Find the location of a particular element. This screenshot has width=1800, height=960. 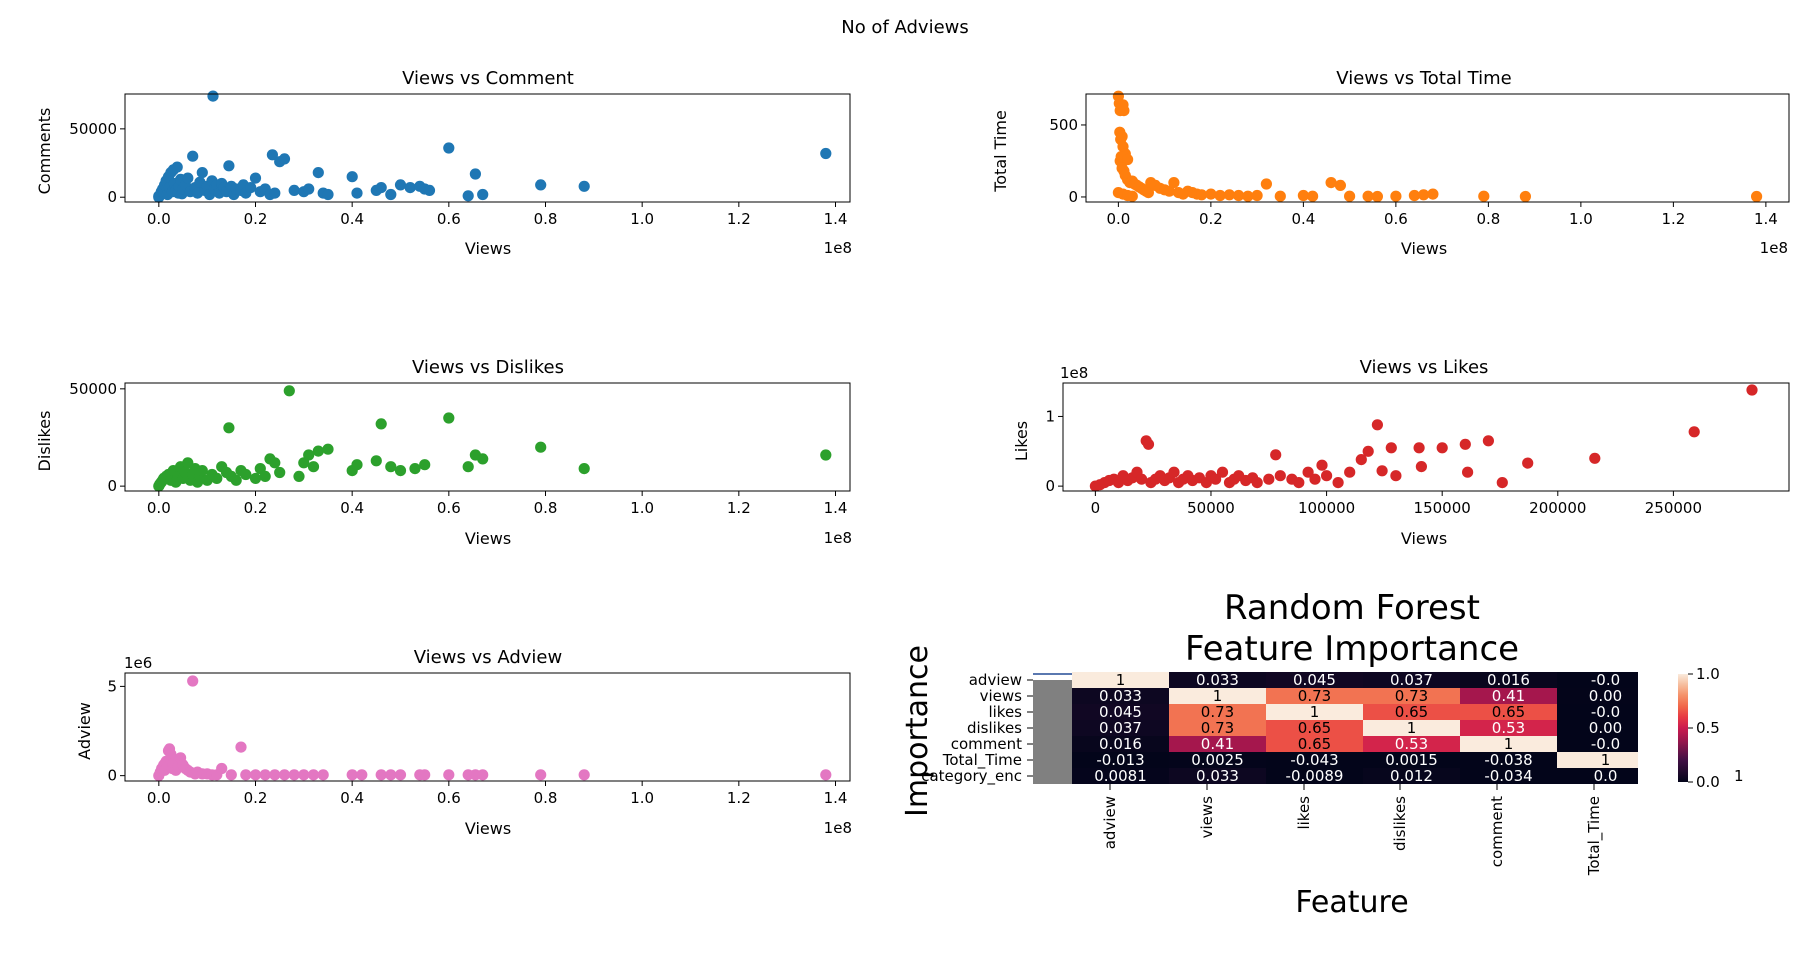

y-offset-label: 1e6 is located at coordinates (138, 663).